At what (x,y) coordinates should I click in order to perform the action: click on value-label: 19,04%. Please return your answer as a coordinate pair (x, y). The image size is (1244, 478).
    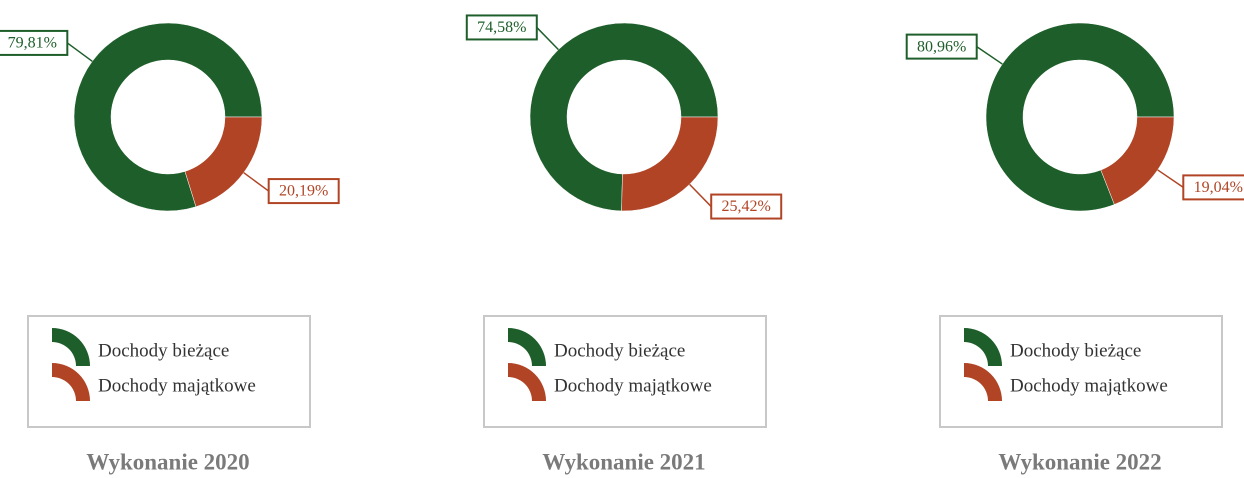
    Looking at the image, I should click on (1218, 187).